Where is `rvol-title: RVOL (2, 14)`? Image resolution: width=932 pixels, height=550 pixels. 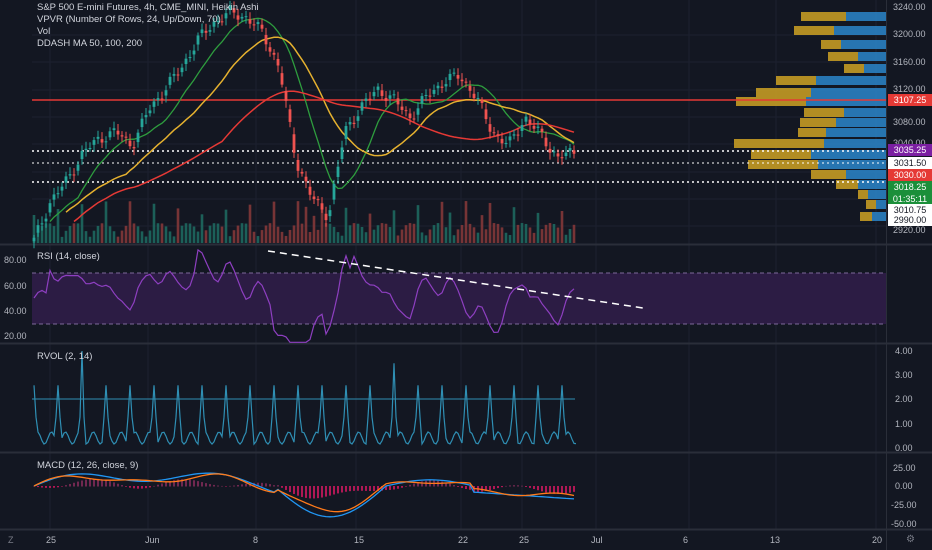
rvol-title: RVOL (2, 14) is located at coordinates (65, 356).